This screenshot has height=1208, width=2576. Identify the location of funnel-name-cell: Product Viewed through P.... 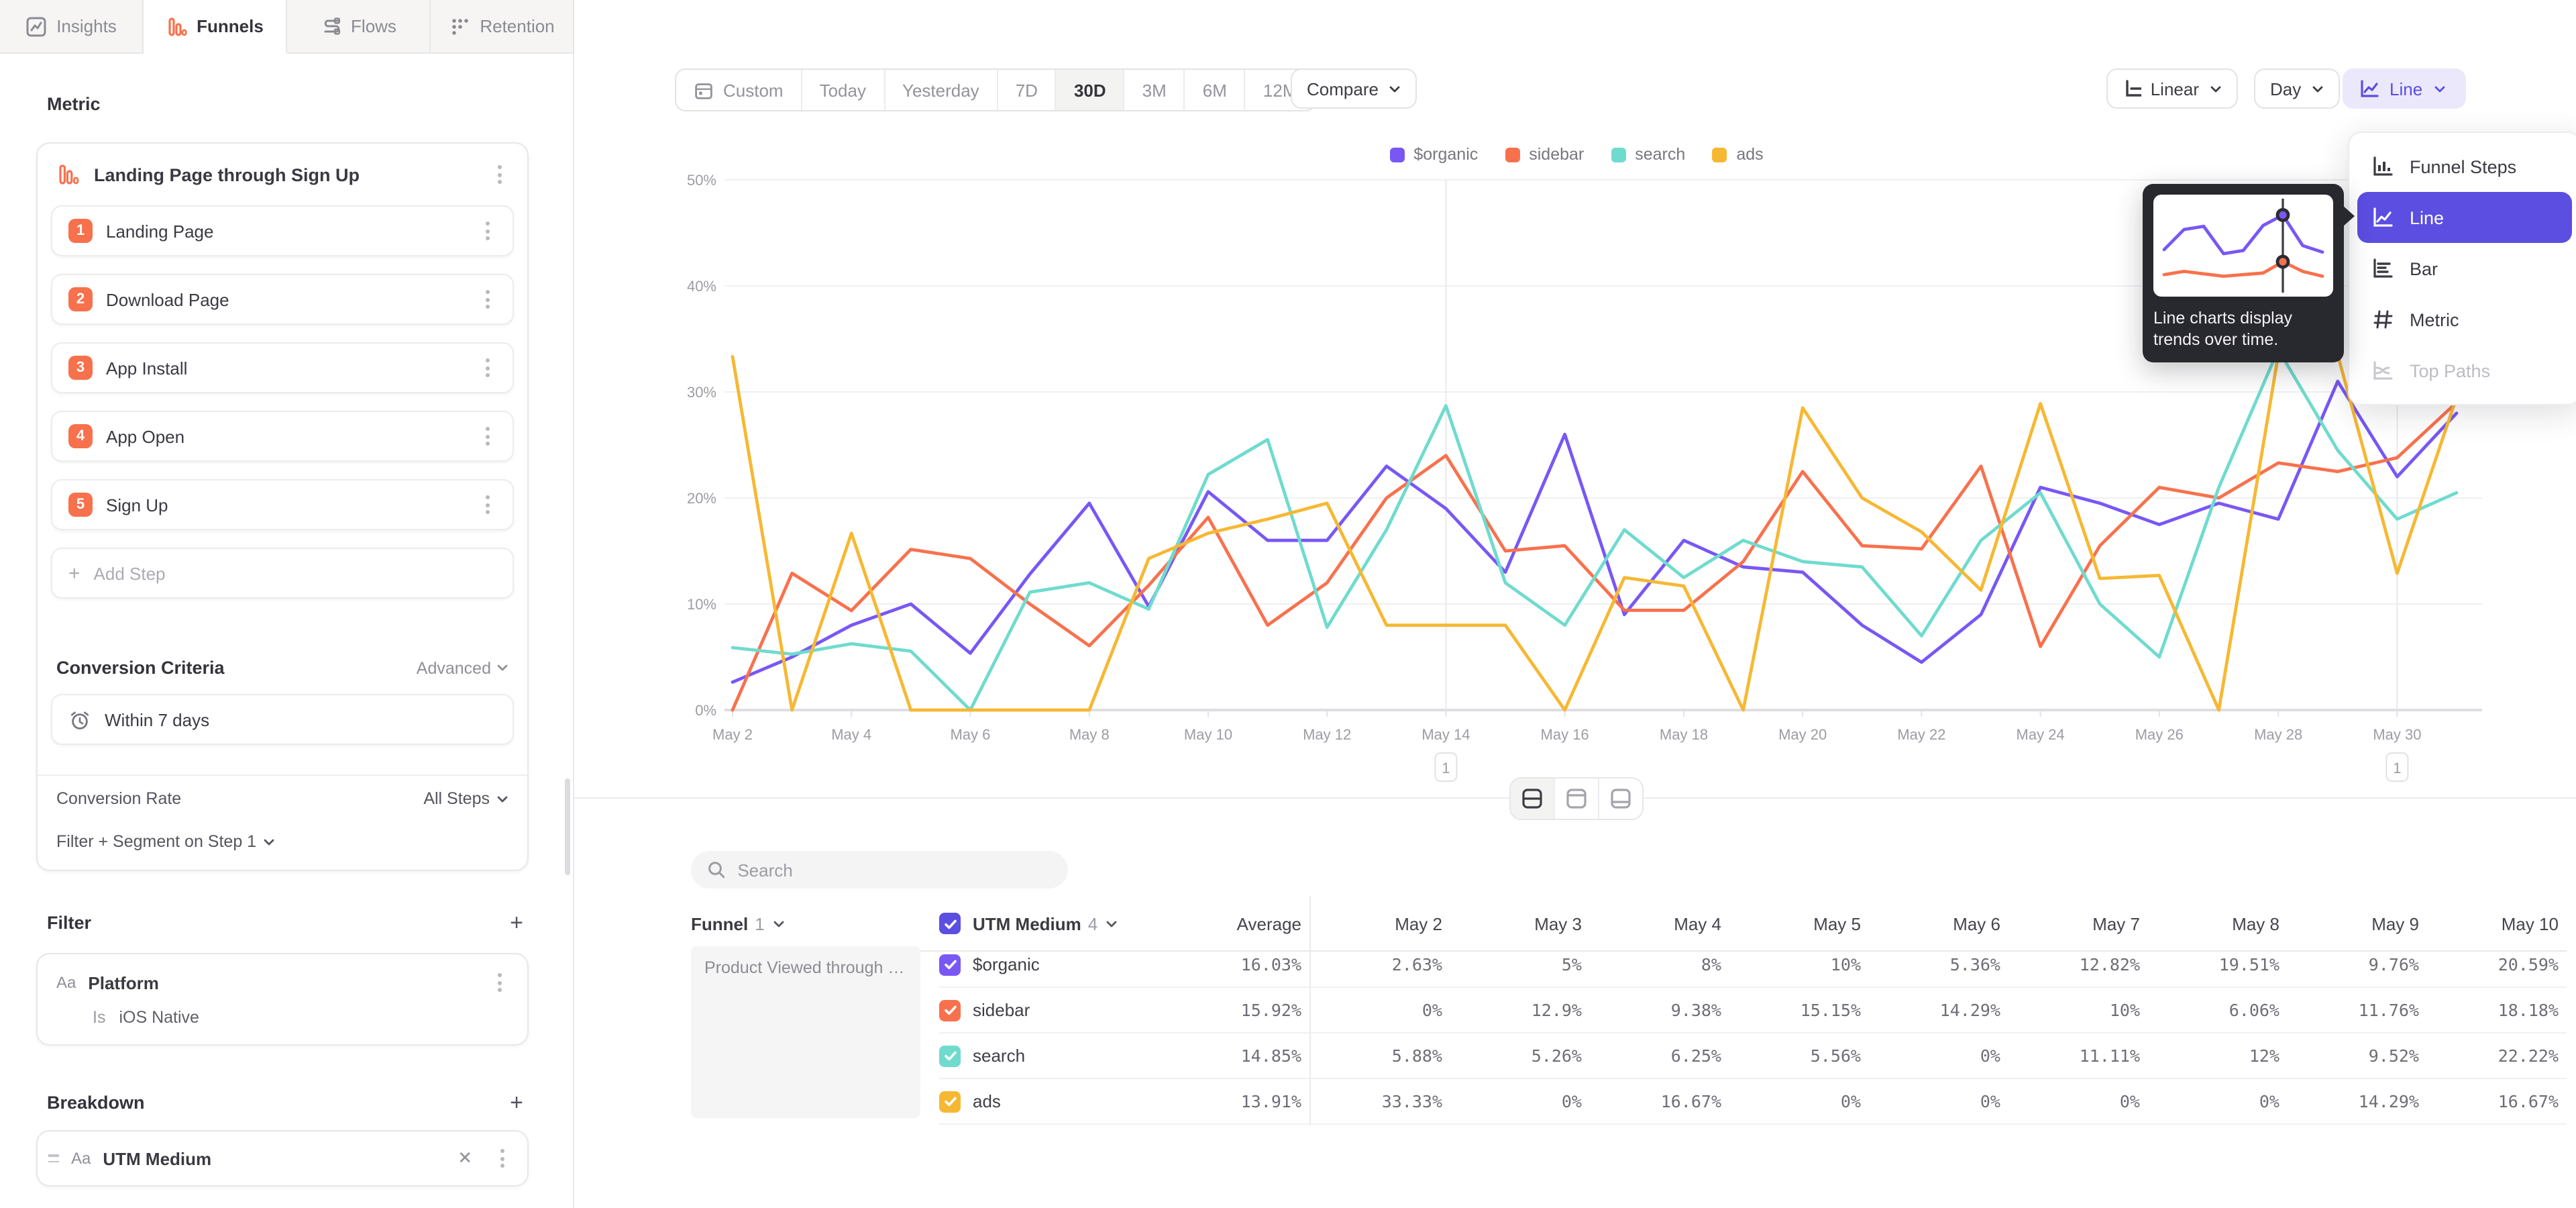
(815, 1033).